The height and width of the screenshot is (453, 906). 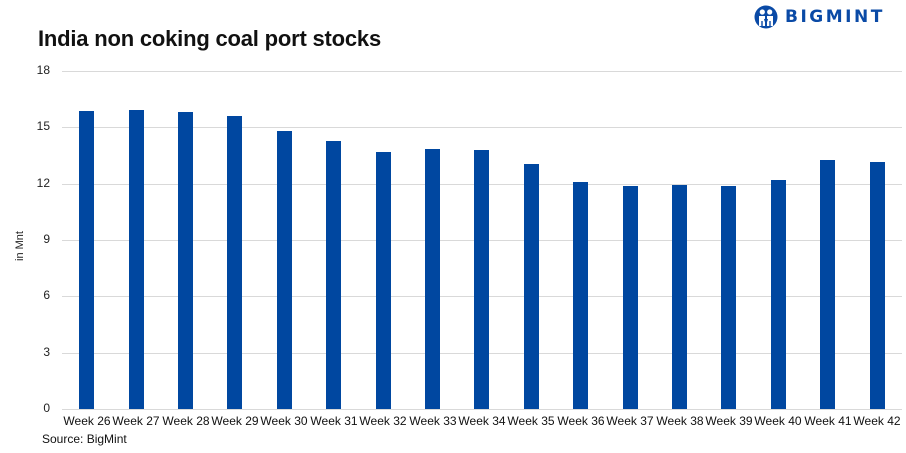 What do you see at coordinates (46, 239) in the screenshot?
I see `y-tick-label: 9` at bounding box center [46, 239].